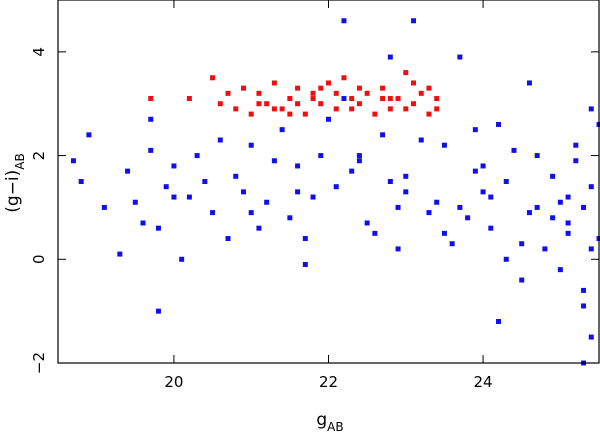 The image size is (600, 434). Describe the element at coordinates (39, 156) in the screenshot. I see `y-tick-label: 2` at that location.